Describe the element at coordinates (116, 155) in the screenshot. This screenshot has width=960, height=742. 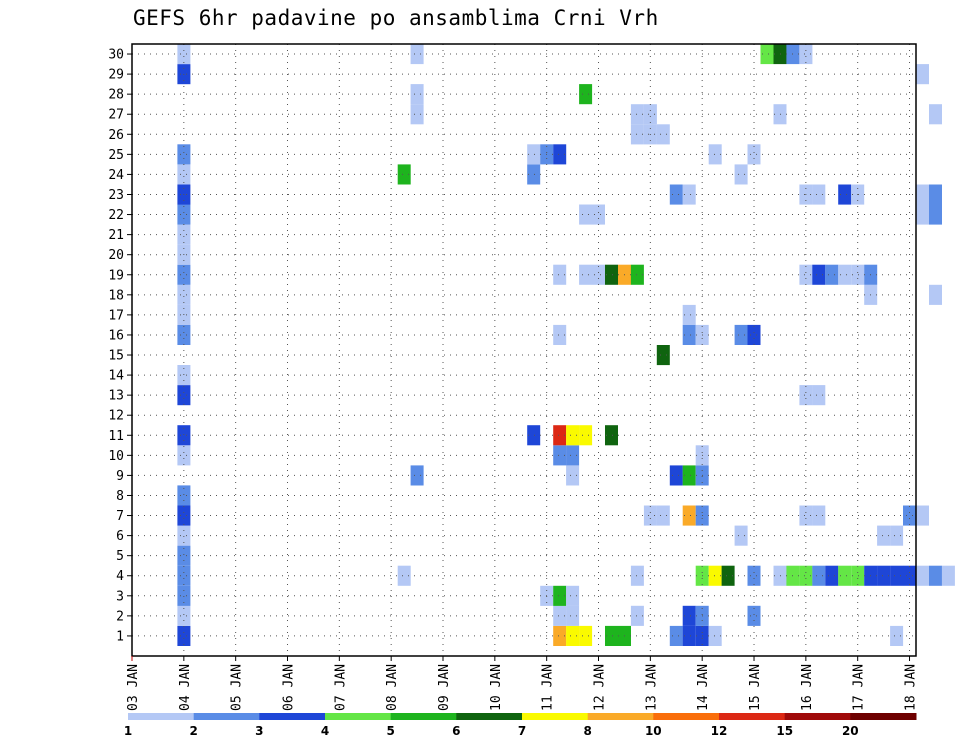
I see `y-tick-label: 25` at that location.